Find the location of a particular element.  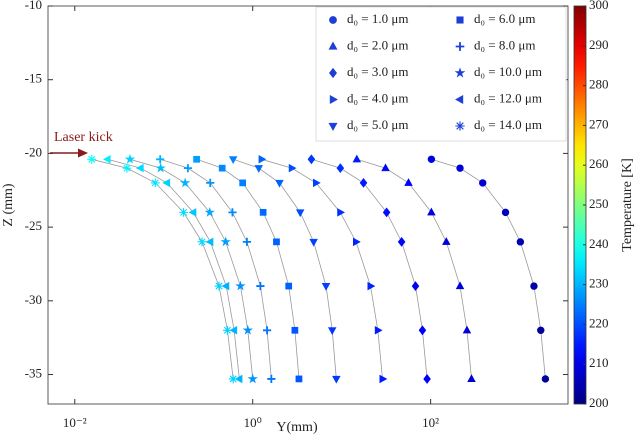

colorbar-tick-label: 260 is located at coordinates (599, 163).